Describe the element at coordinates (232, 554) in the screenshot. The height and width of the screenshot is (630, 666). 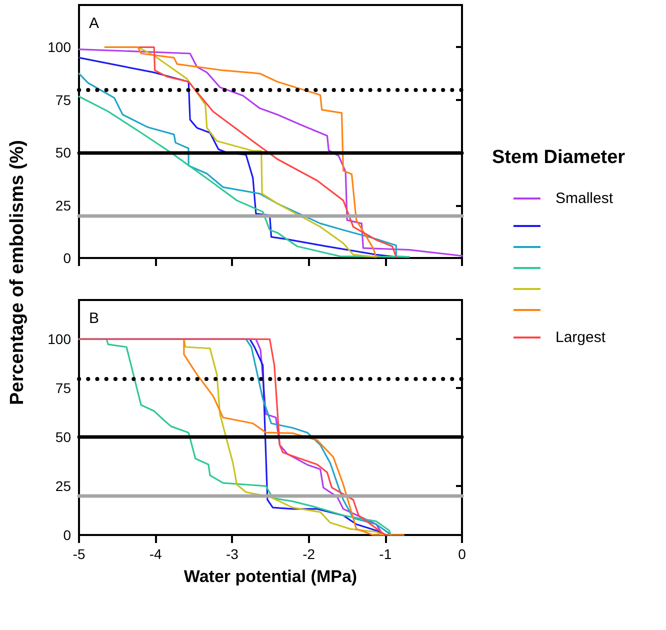
I see `x-tick-label: -3` at that location.